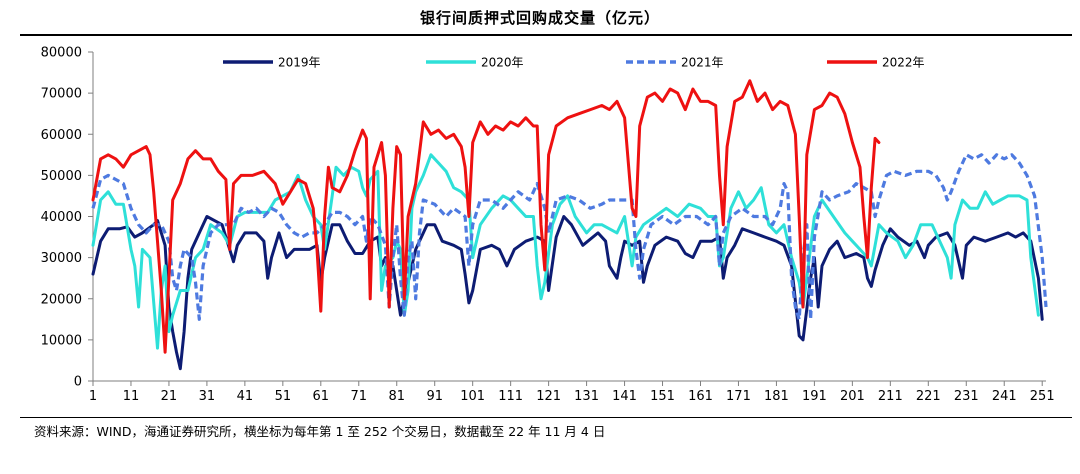  What do you see at coordinates (546, 417) in the screenshot?
I see `footer-divider` at bounding box center [546, 417].